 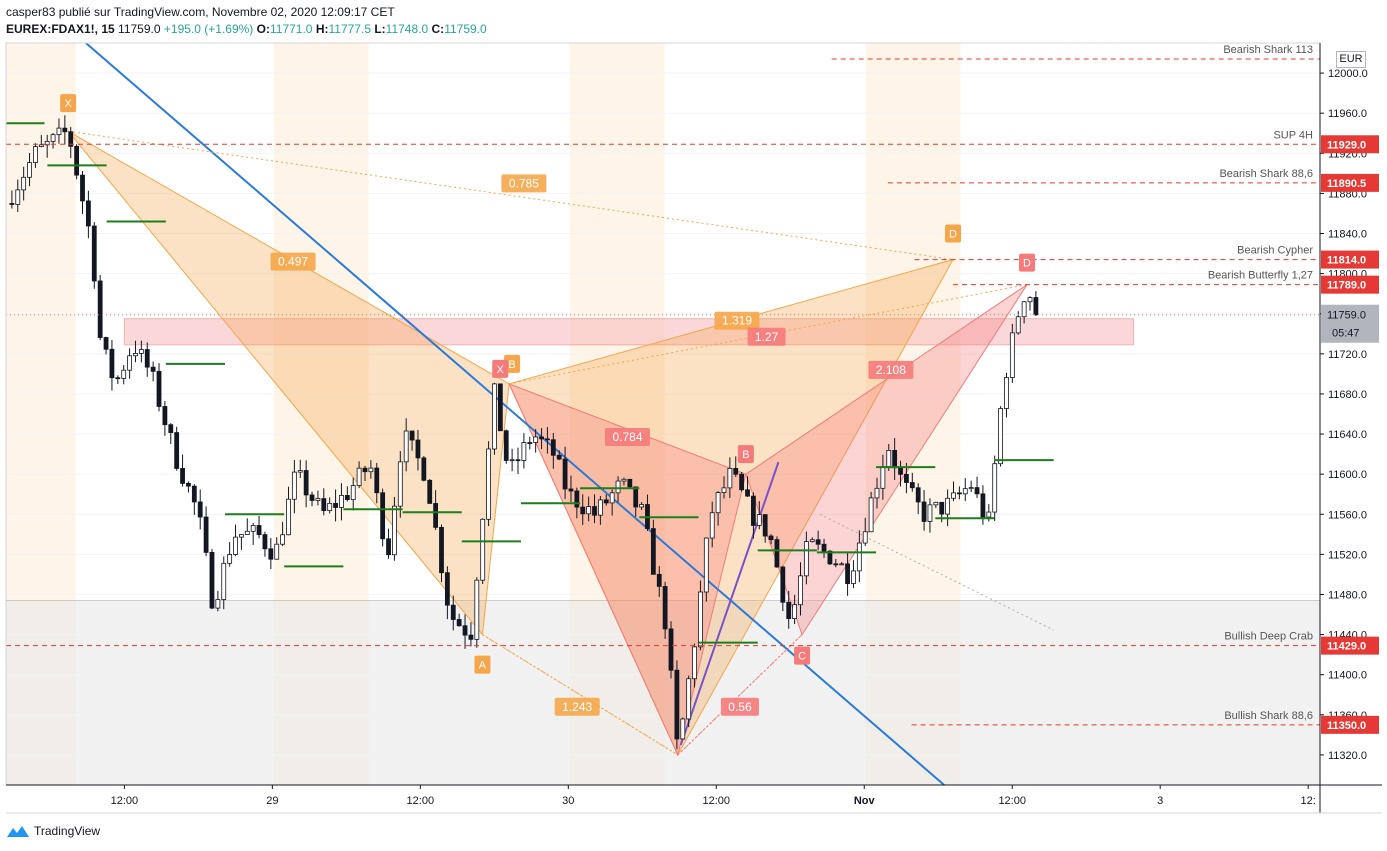 I want to click on x-tick-label: 30, so click(x=568, y=801).